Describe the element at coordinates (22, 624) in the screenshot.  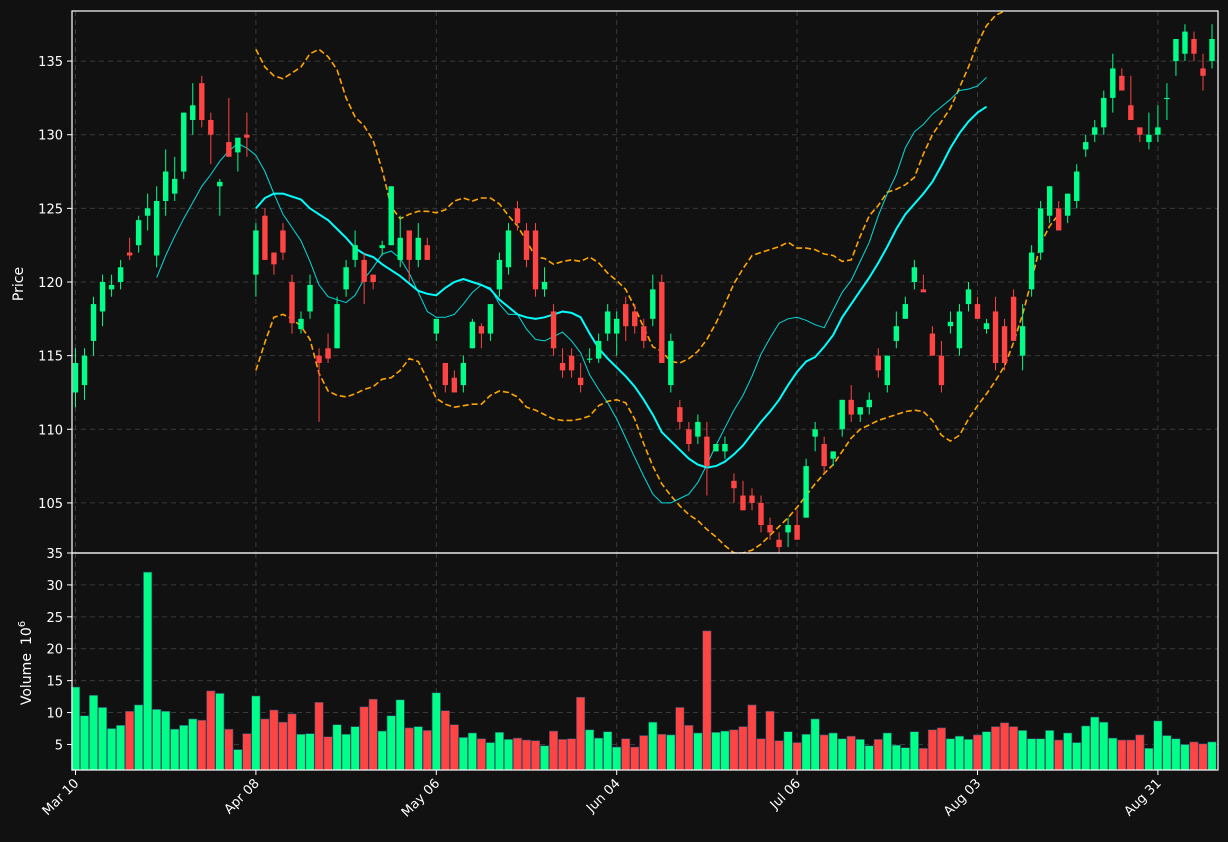
I see `volume-axis-exponent-power: 6` at that location.